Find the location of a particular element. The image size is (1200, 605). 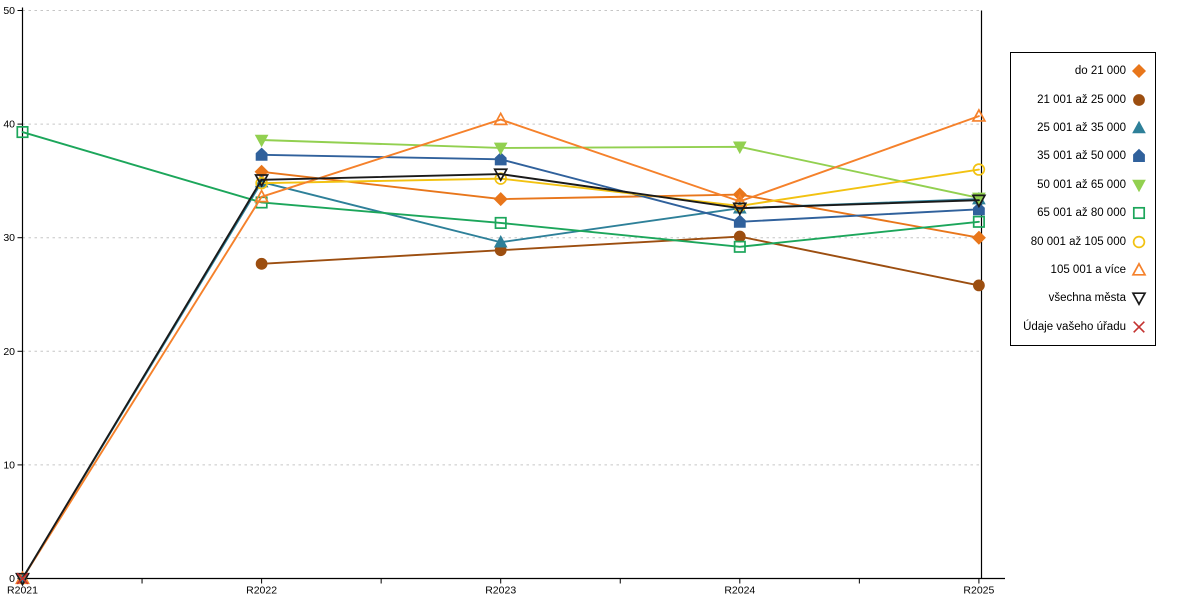

legend-item-65-001-az-80-000: 65 001 až 80 000 is located at coordinates (1081, 213).